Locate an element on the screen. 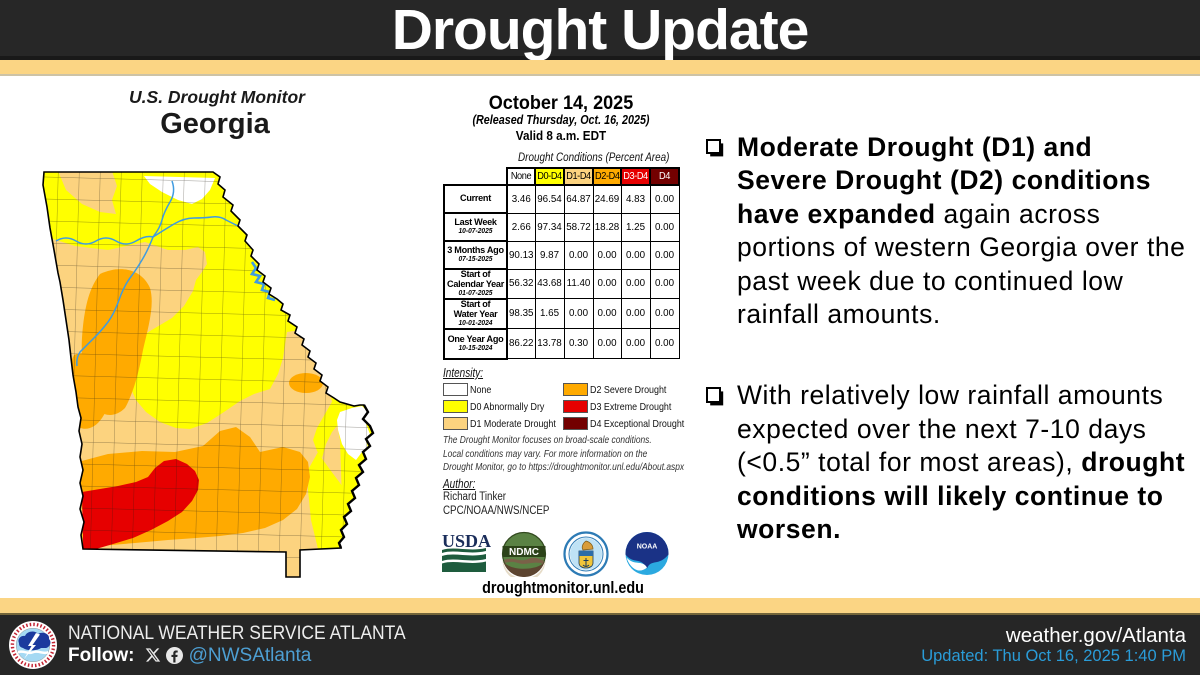 The height and width of the screenshot is (675, 1200). svg-text: NOAA is located at coordinates (647, 547).